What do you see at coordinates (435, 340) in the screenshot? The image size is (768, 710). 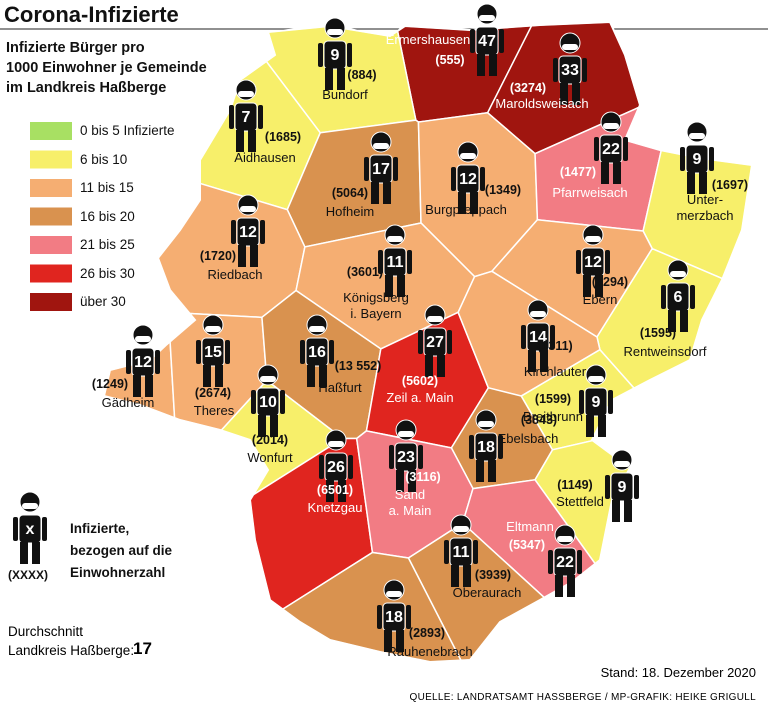 I see `person-icon: 27` at bounding box center [435, 340].